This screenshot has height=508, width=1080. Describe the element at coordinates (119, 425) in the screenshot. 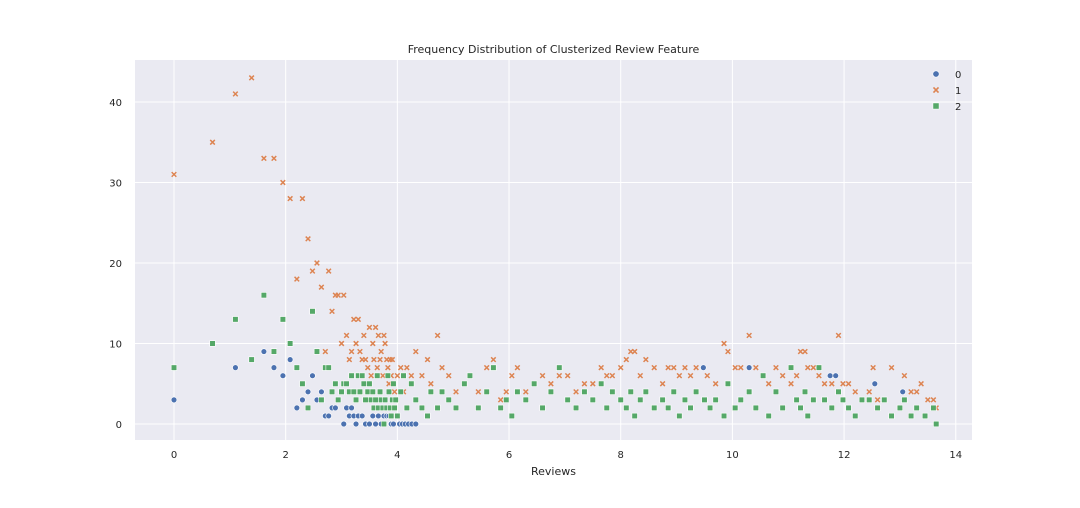

I see `y-tick-label: 0` at that location.